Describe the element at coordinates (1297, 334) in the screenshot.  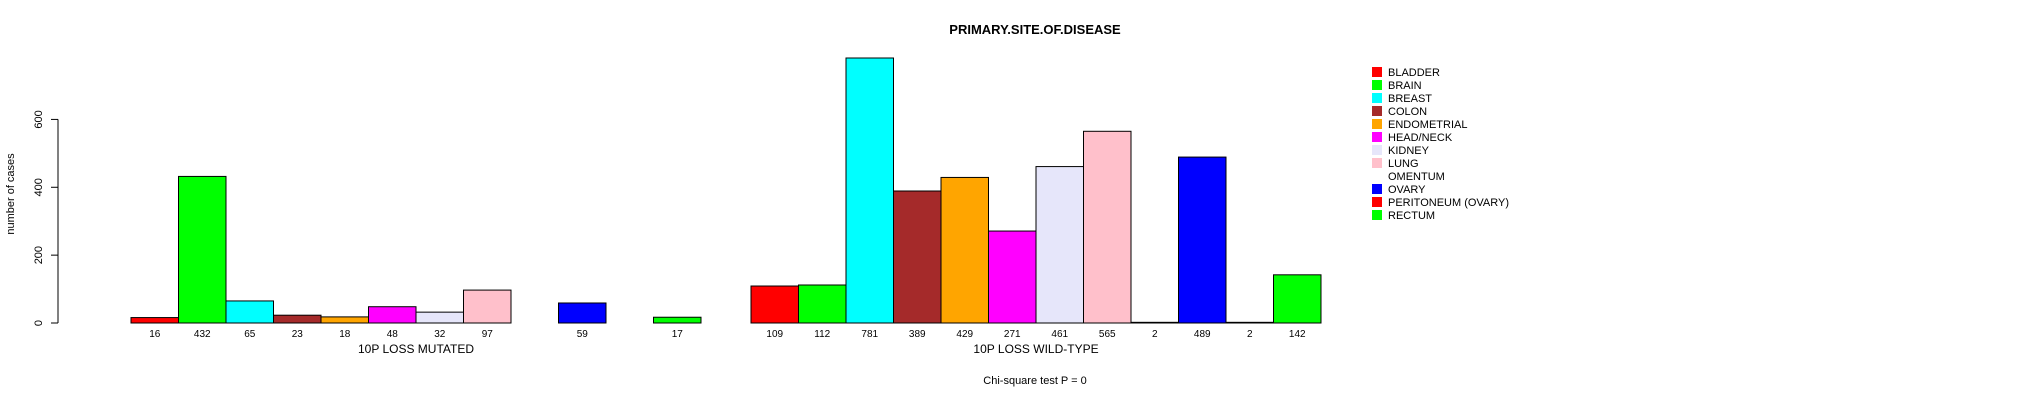
I see `bar-value-label: 142` at that location.